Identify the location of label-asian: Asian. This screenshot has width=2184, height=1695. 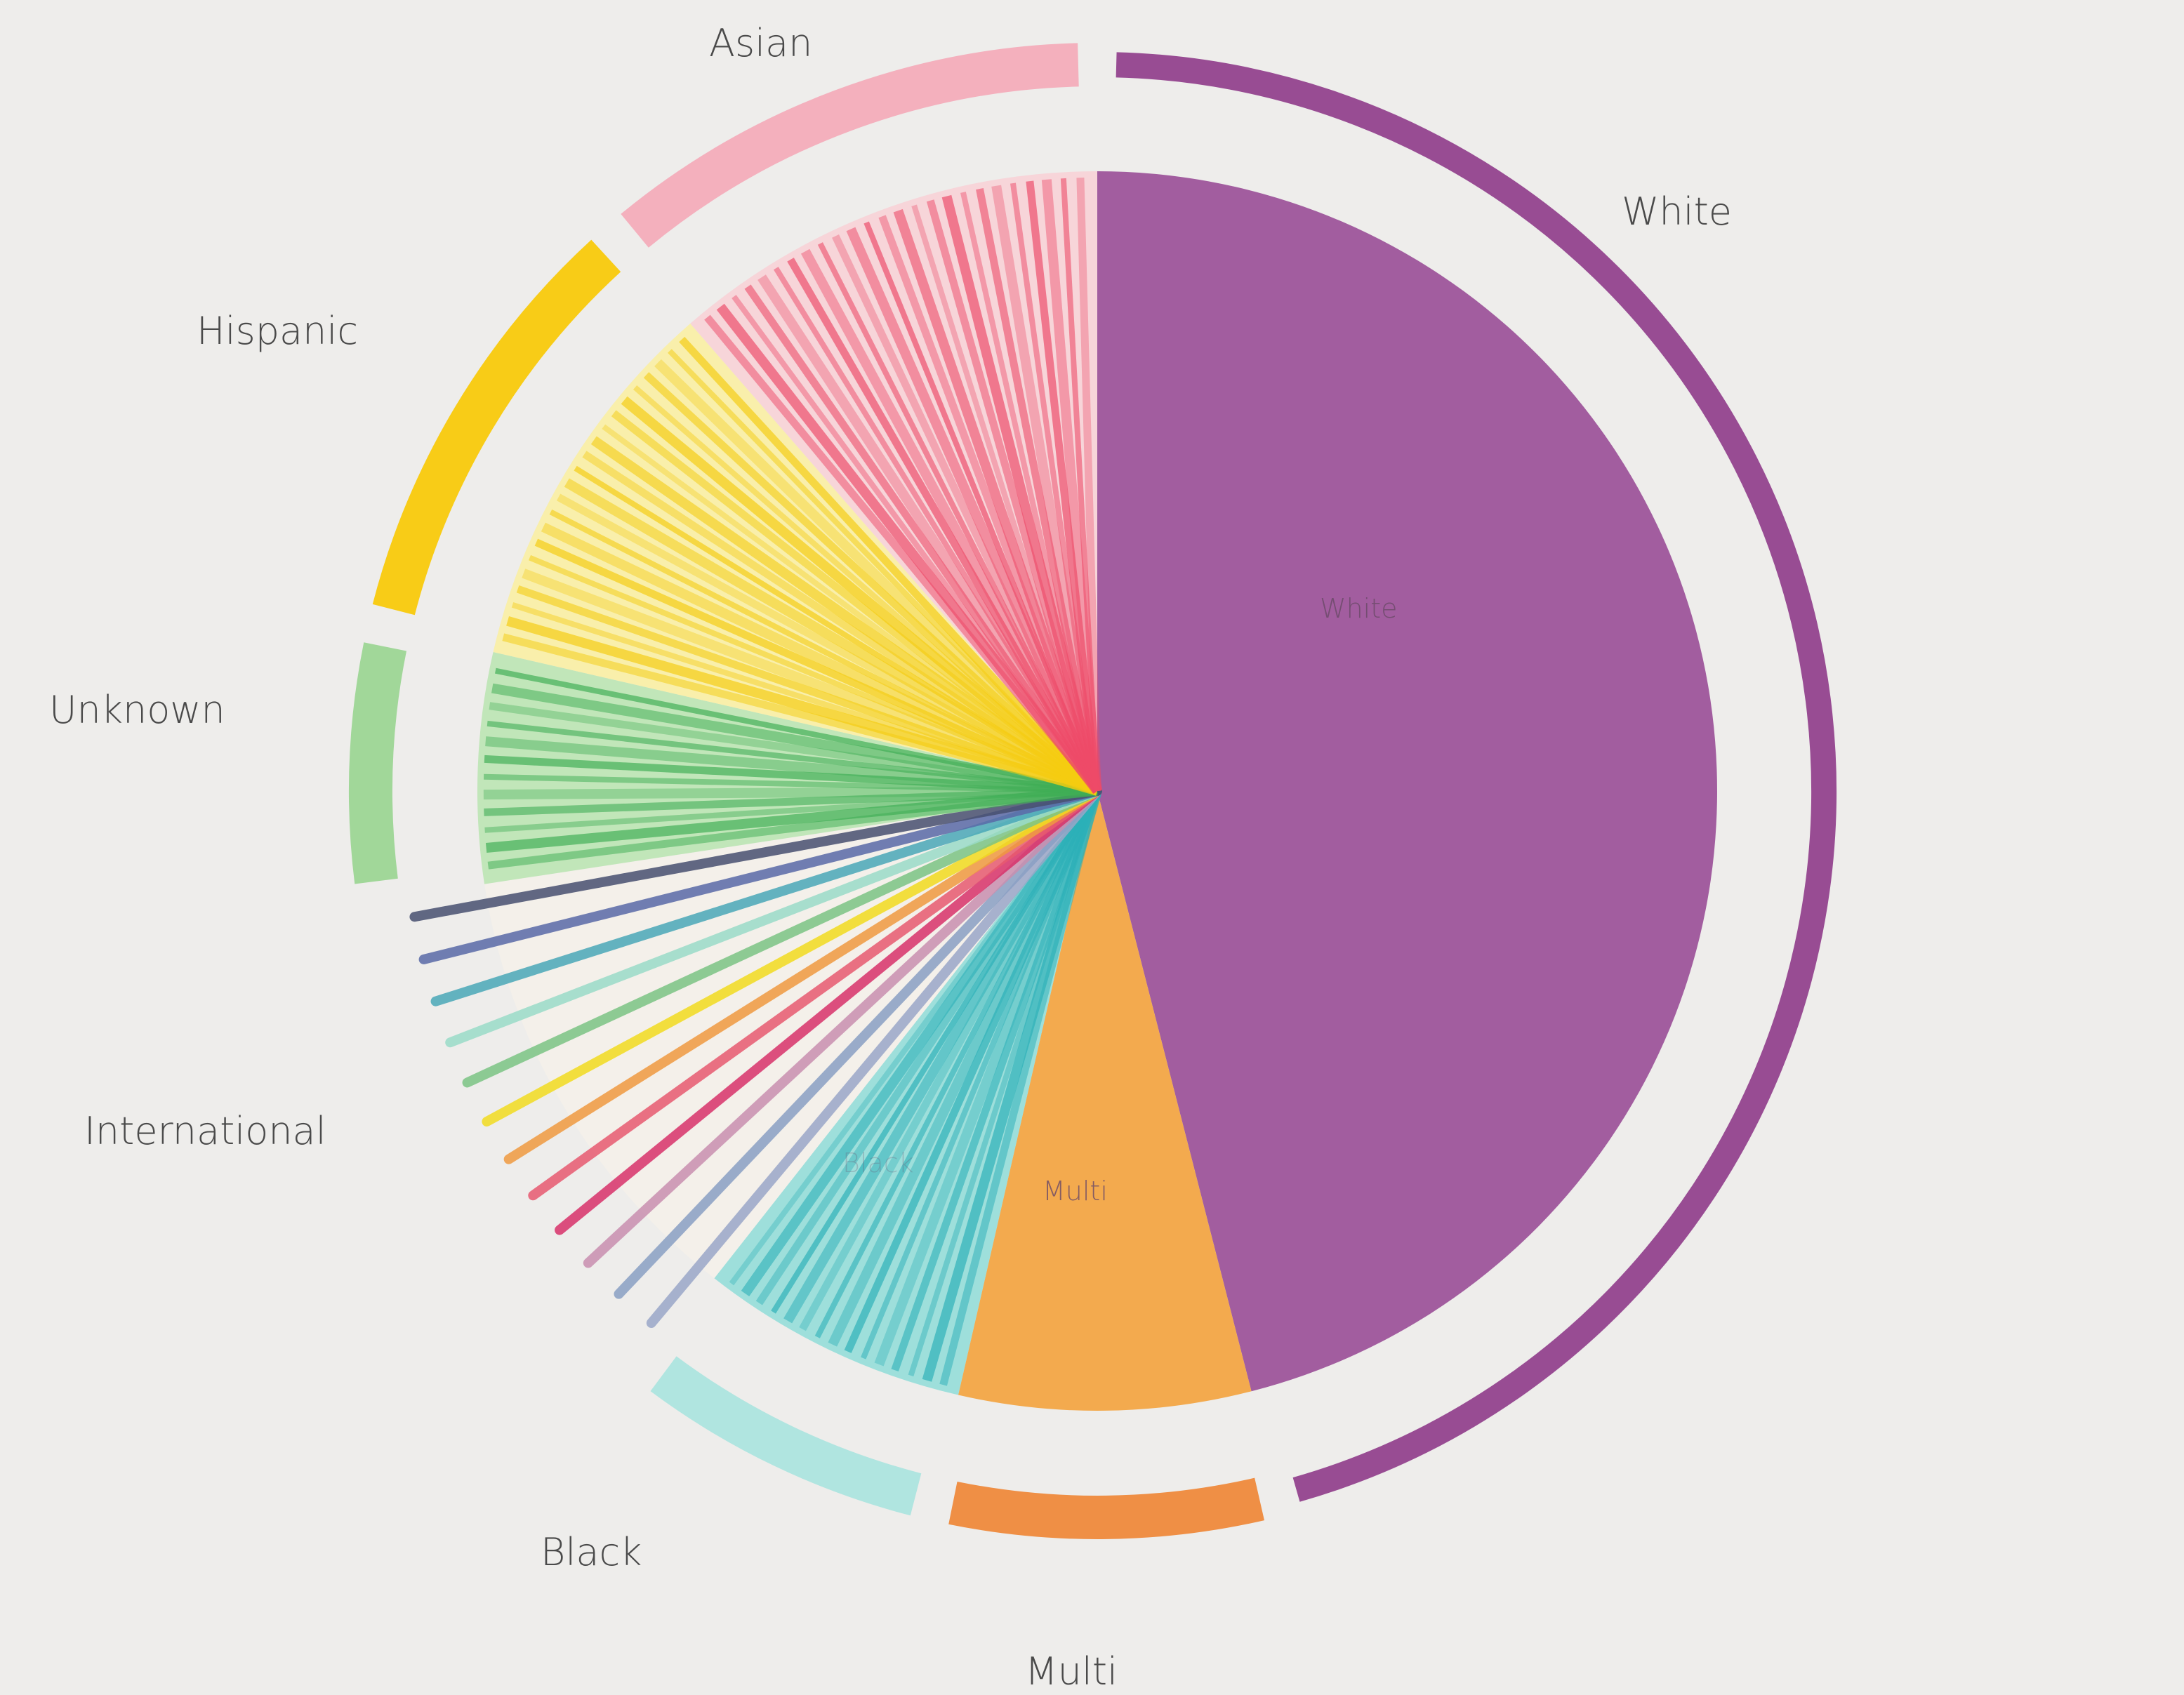
(760, 43).